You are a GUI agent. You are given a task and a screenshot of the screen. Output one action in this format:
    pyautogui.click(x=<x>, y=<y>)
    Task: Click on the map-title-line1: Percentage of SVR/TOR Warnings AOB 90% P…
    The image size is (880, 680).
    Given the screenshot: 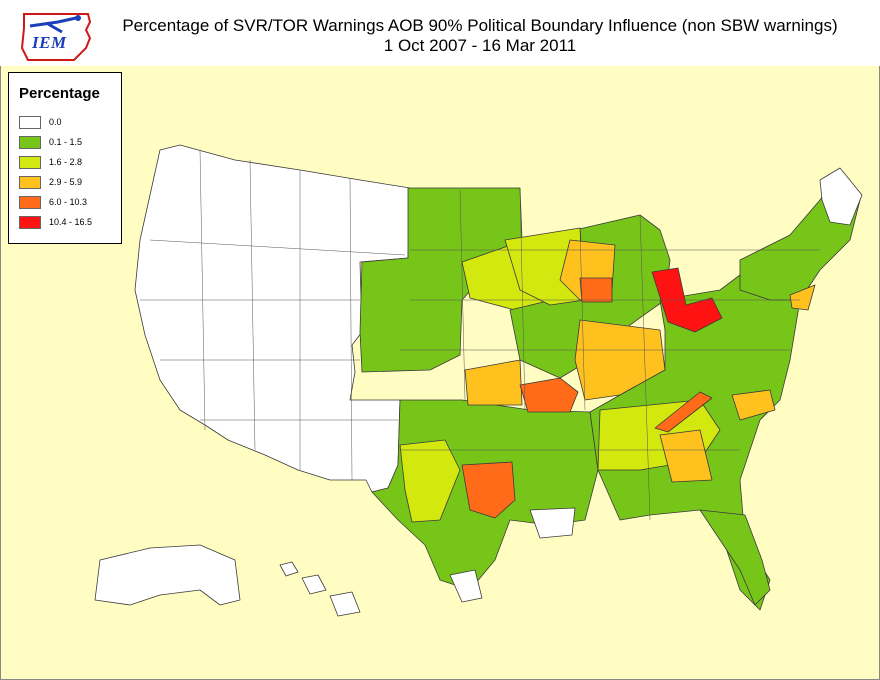 What is the action you would take?
    pyautogui.click(x=480, y=25)
    